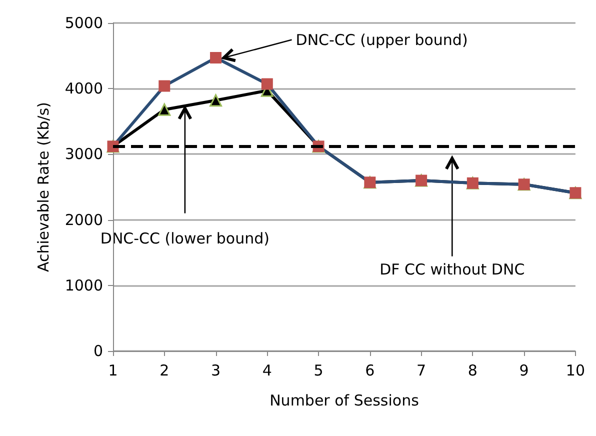 This screenshot has width=596, height=436. What do you see at coordinates (43, 187) in the screenshot?
I see `y-axis-title: Achievable Rate (Kb/s)` at bounding box center [43, 187].